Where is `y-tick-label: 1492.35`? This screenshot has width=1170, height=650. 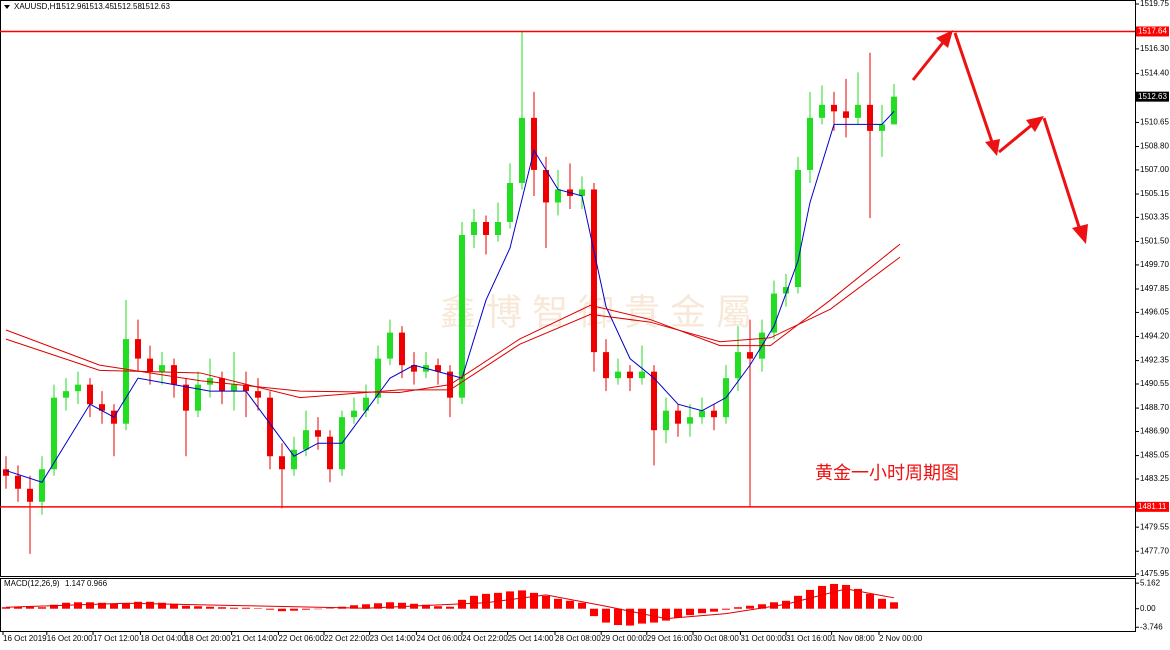 y-tick-label: 1492.35 is located at coordinates (1154, 360).